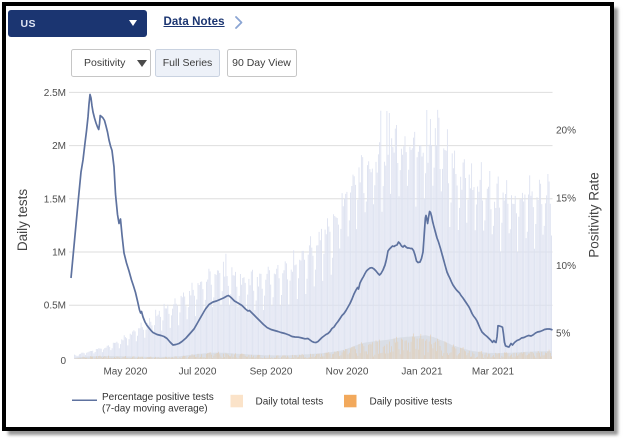  What do you see at coordinates (55, 199) in the screenshot?
I see `svg-text: 1.5M` at bounding box center [55, 199].